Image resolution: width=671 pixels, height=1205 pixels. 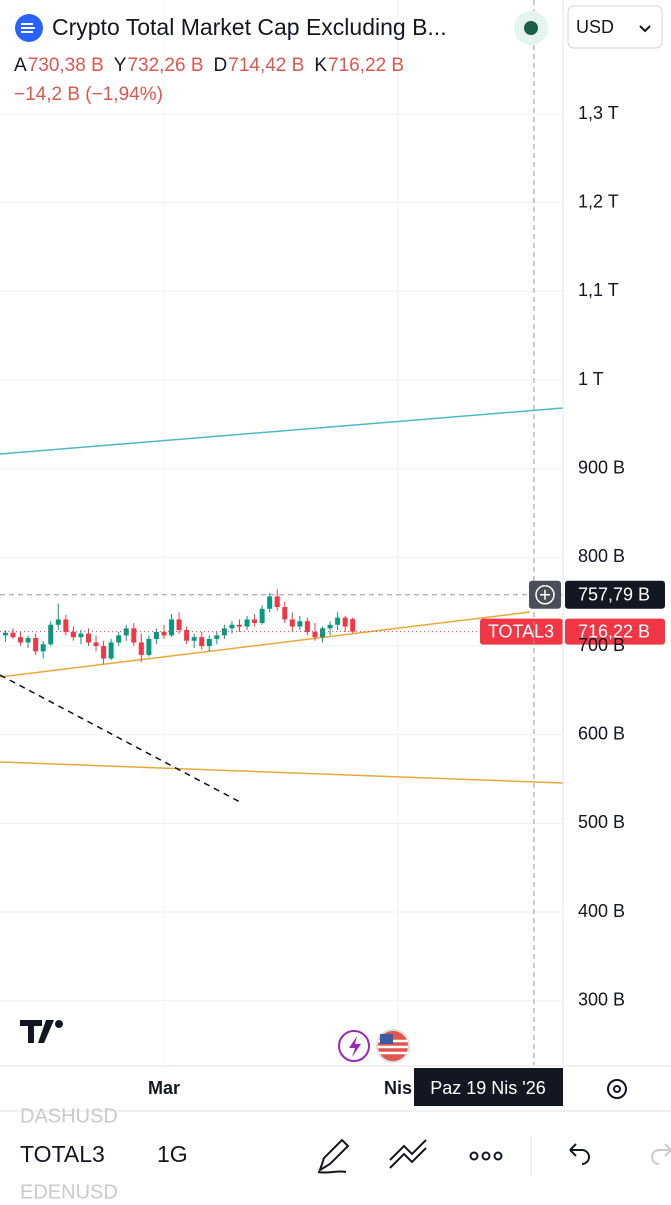 What do you see at coordinates (398, 1088) in the screenshot?
I see `x-tick-label: Nis` at bounding box center [398, 1088].